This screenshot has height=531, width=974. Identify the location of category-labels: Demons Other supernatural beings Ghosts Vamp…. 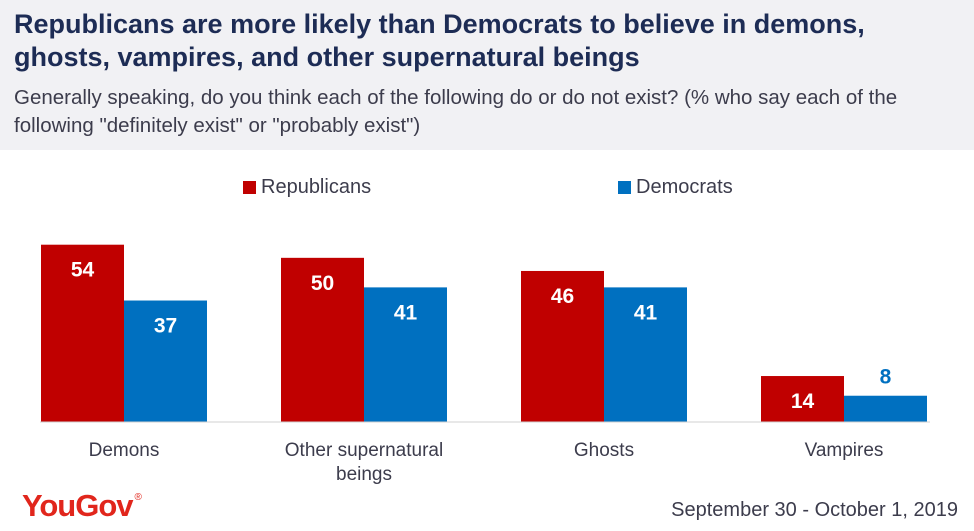
(486, 462).